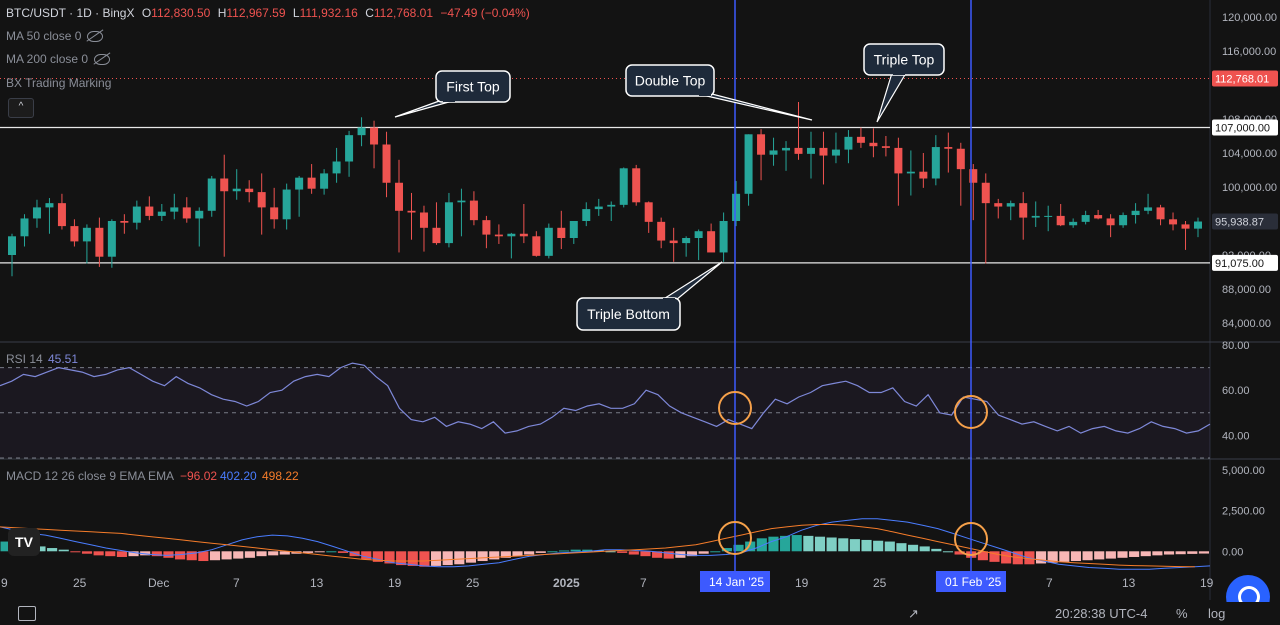 The image size is (1280, 625). I want to click on log-toggle: log, so click(1217, 613).